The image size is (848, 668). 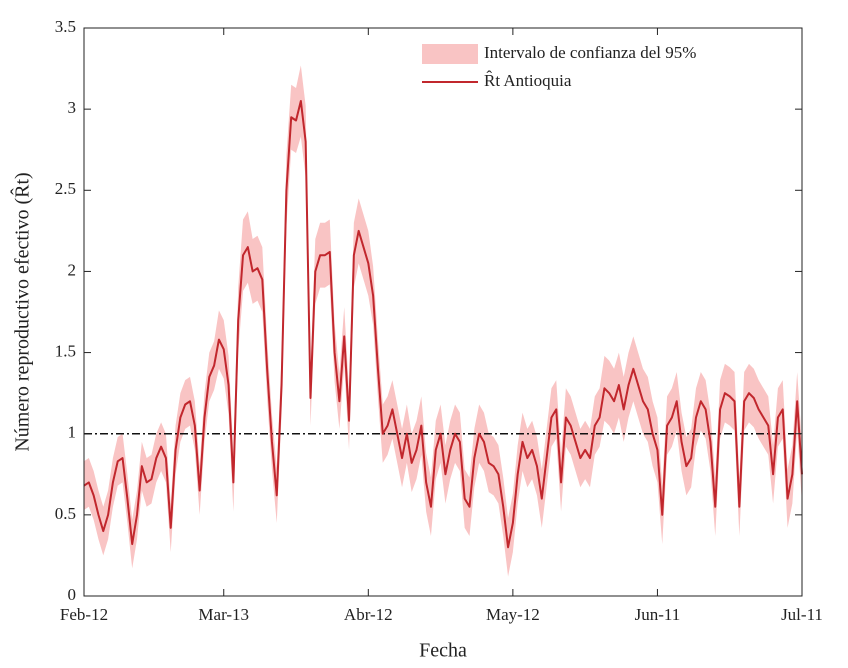 I want to click on legend-label: Intervalo de confianza del 95%, so click(x=590, y=52).